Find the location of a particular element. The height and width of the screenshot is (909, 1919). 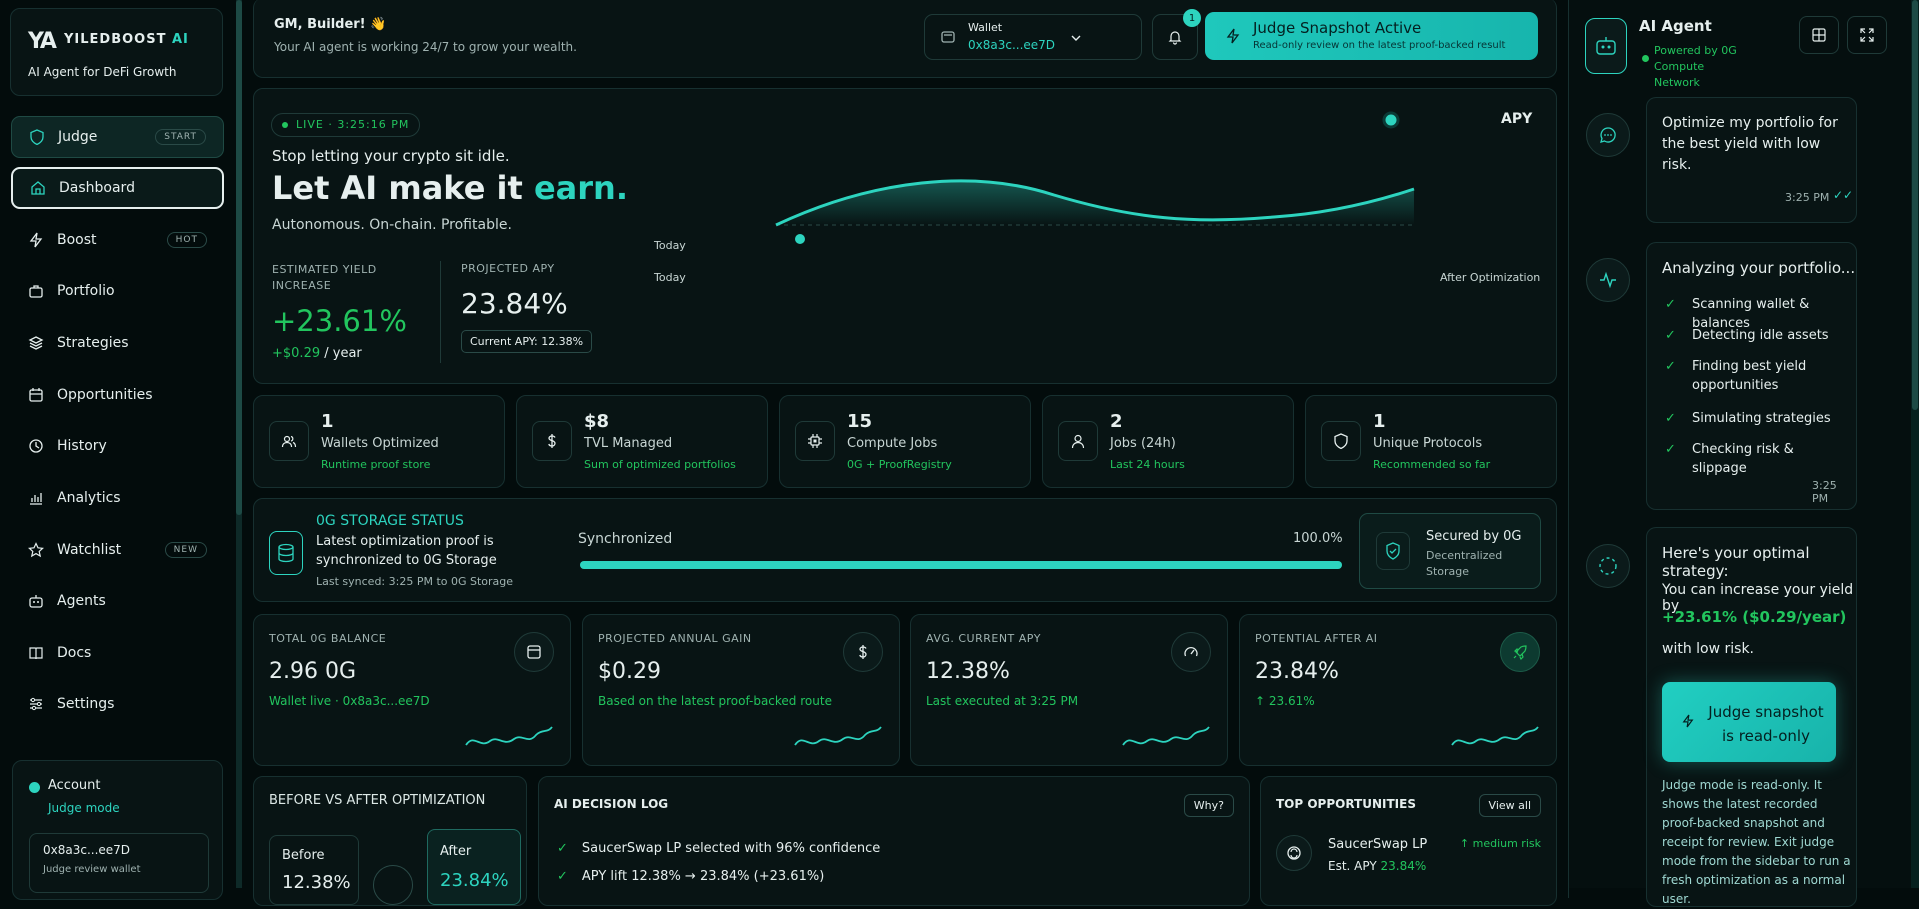

bell-icon is located at coordinates (1175, 38).